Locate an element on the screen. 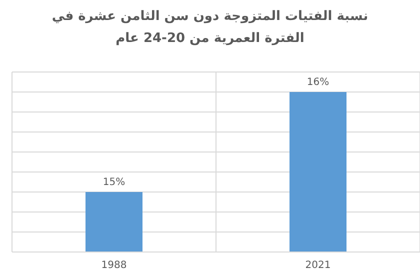 This screenshot has height=280, width=420. data-label: 16% is located at coordinates (318, 82).